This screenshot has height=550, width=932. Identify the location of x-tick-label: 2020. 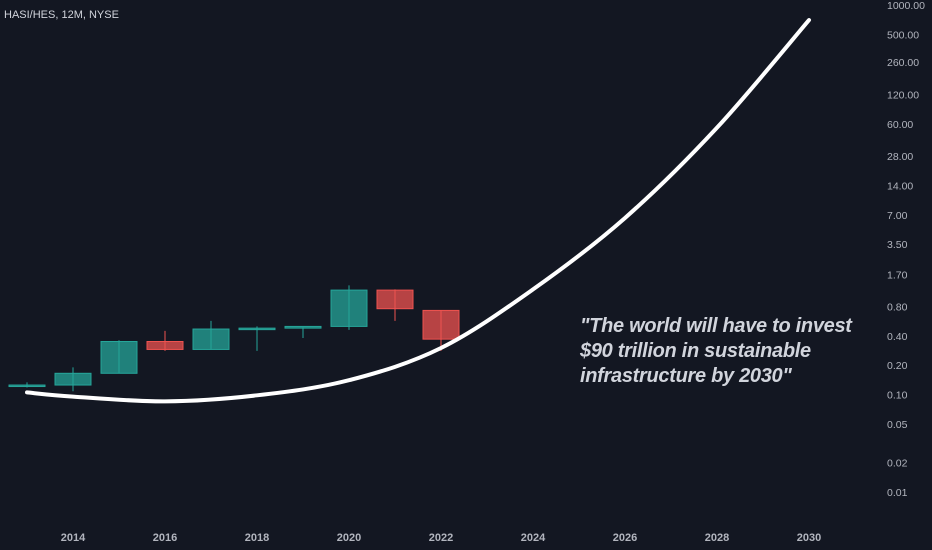
(349, 538).